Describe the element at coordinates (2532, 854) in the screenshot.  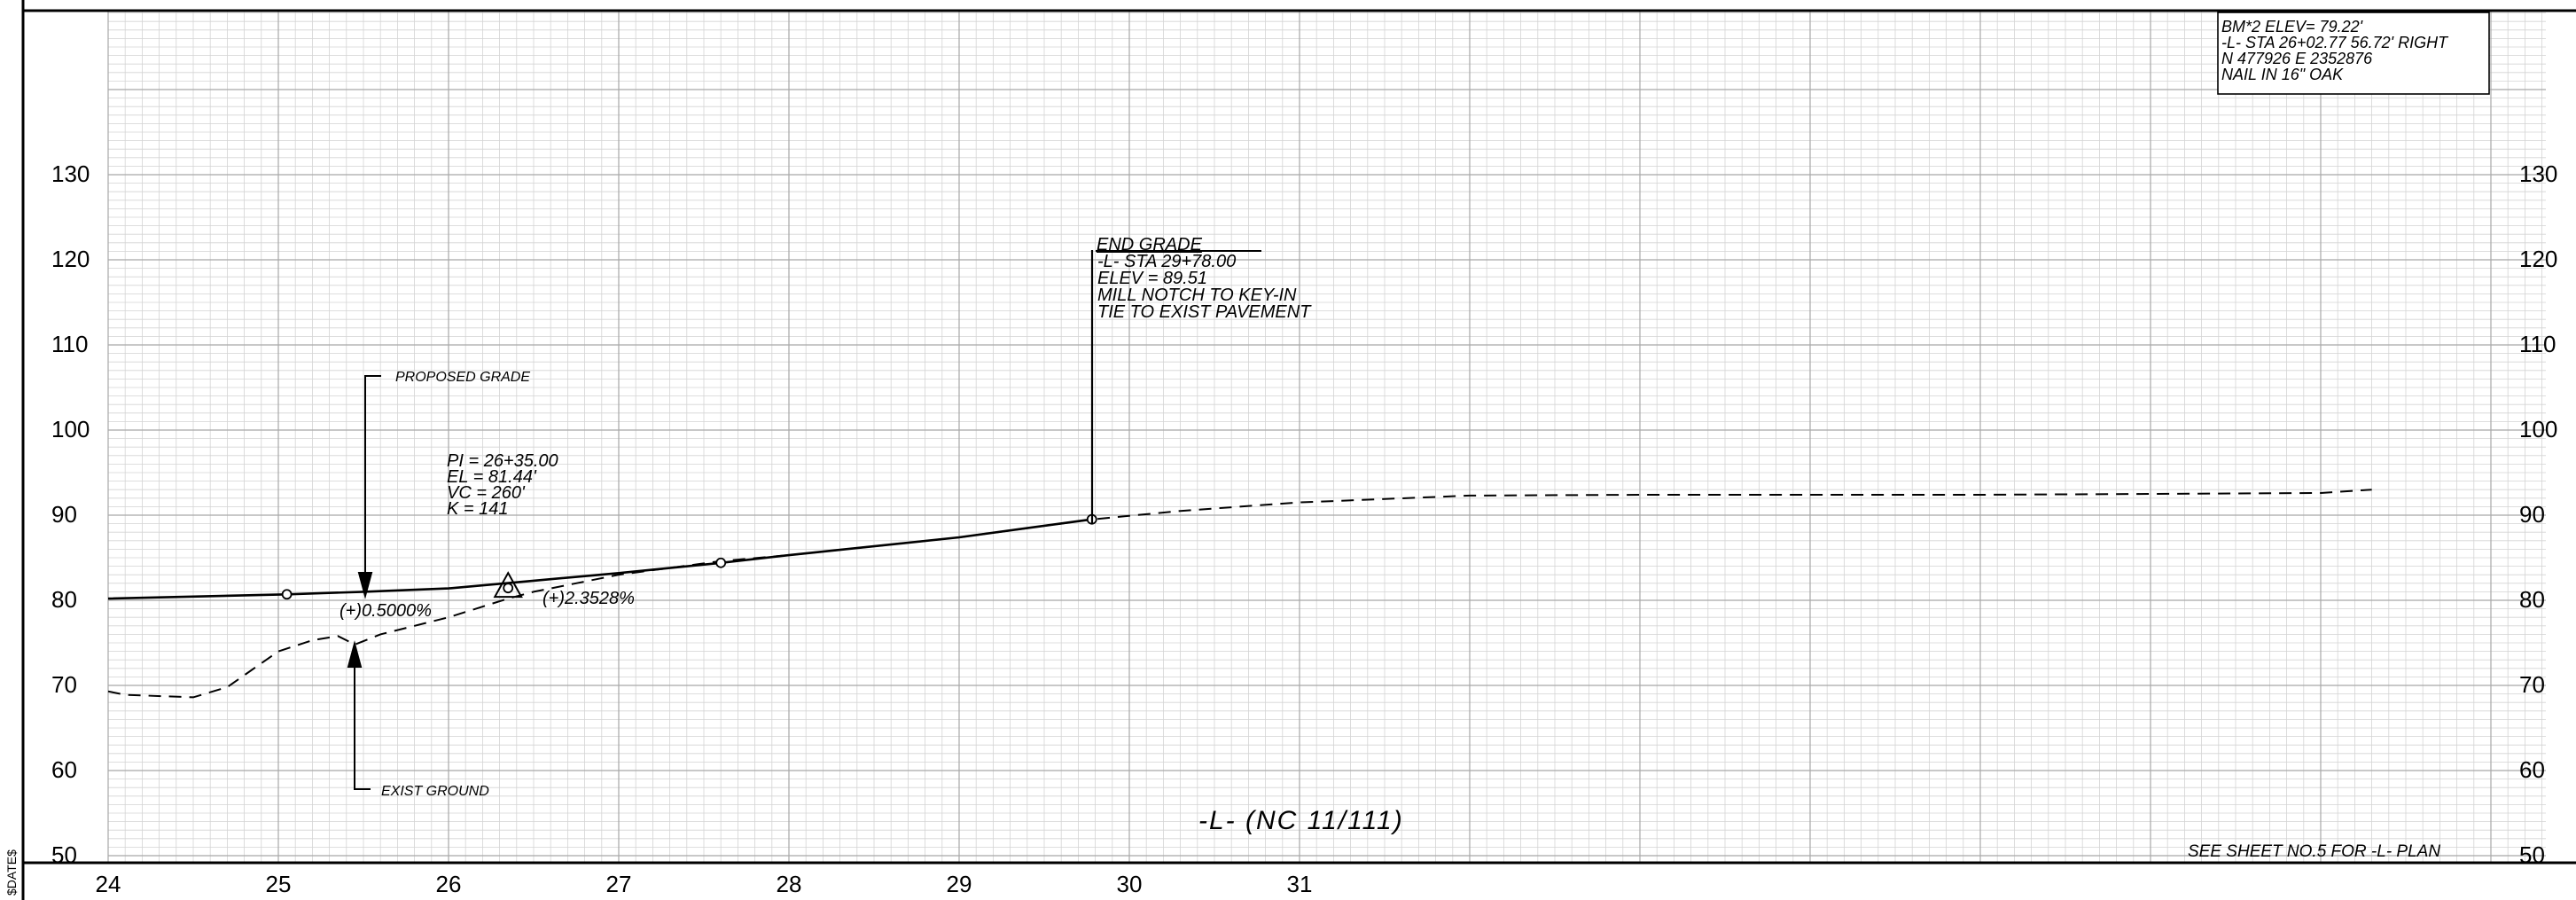
I see `y-tick-label-right: 50` at that location.